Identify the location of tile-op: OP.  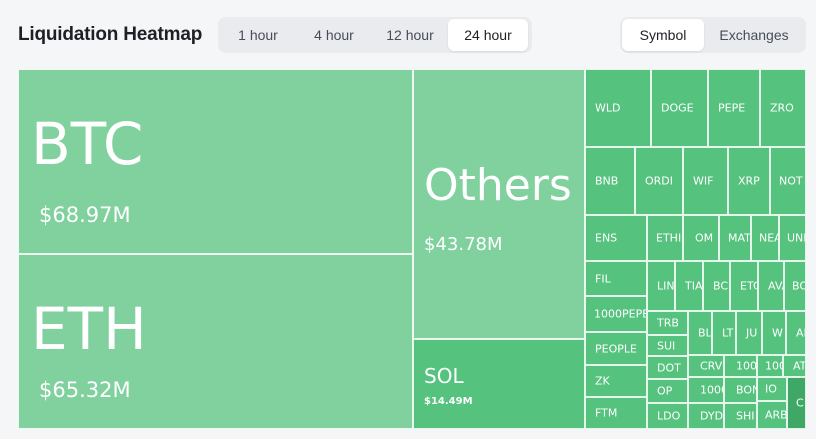
(667, 391).